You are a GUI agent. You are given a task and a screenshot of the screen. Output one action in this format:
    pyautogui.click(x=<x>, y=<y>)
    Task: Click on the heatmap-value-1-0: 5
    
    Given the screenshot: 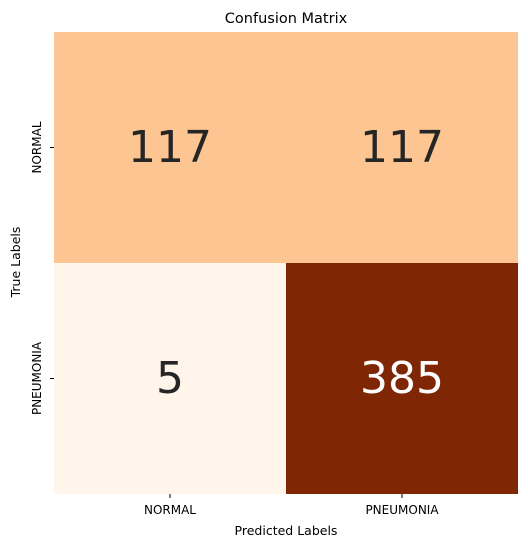 What is the action you would take?
    pyautogui.click(x=170, y=378)
    